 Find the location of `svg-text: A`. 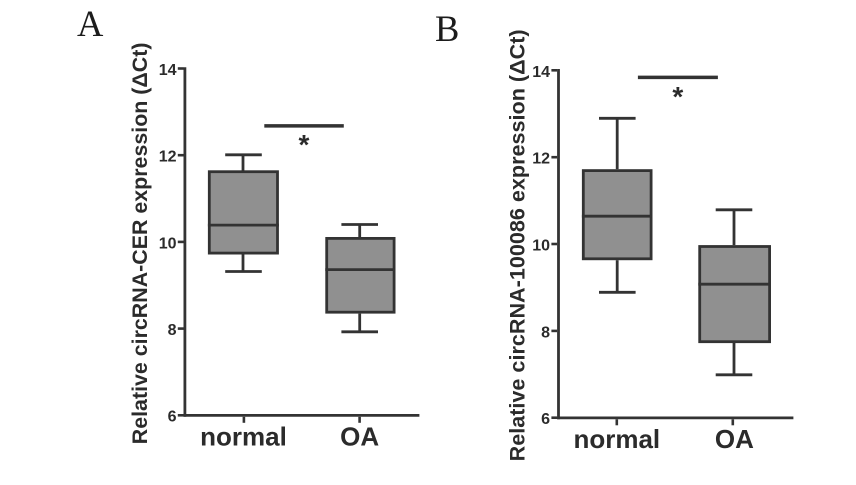

svg-text: A is located at coordinates (90, 23).